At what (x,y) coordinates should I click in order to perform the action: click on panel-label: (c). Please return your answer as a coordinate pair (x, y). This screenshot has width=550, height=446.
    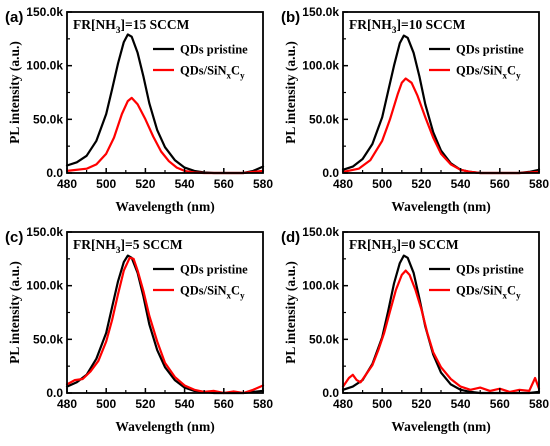
    Looking at the image, I should click on (14, 237).